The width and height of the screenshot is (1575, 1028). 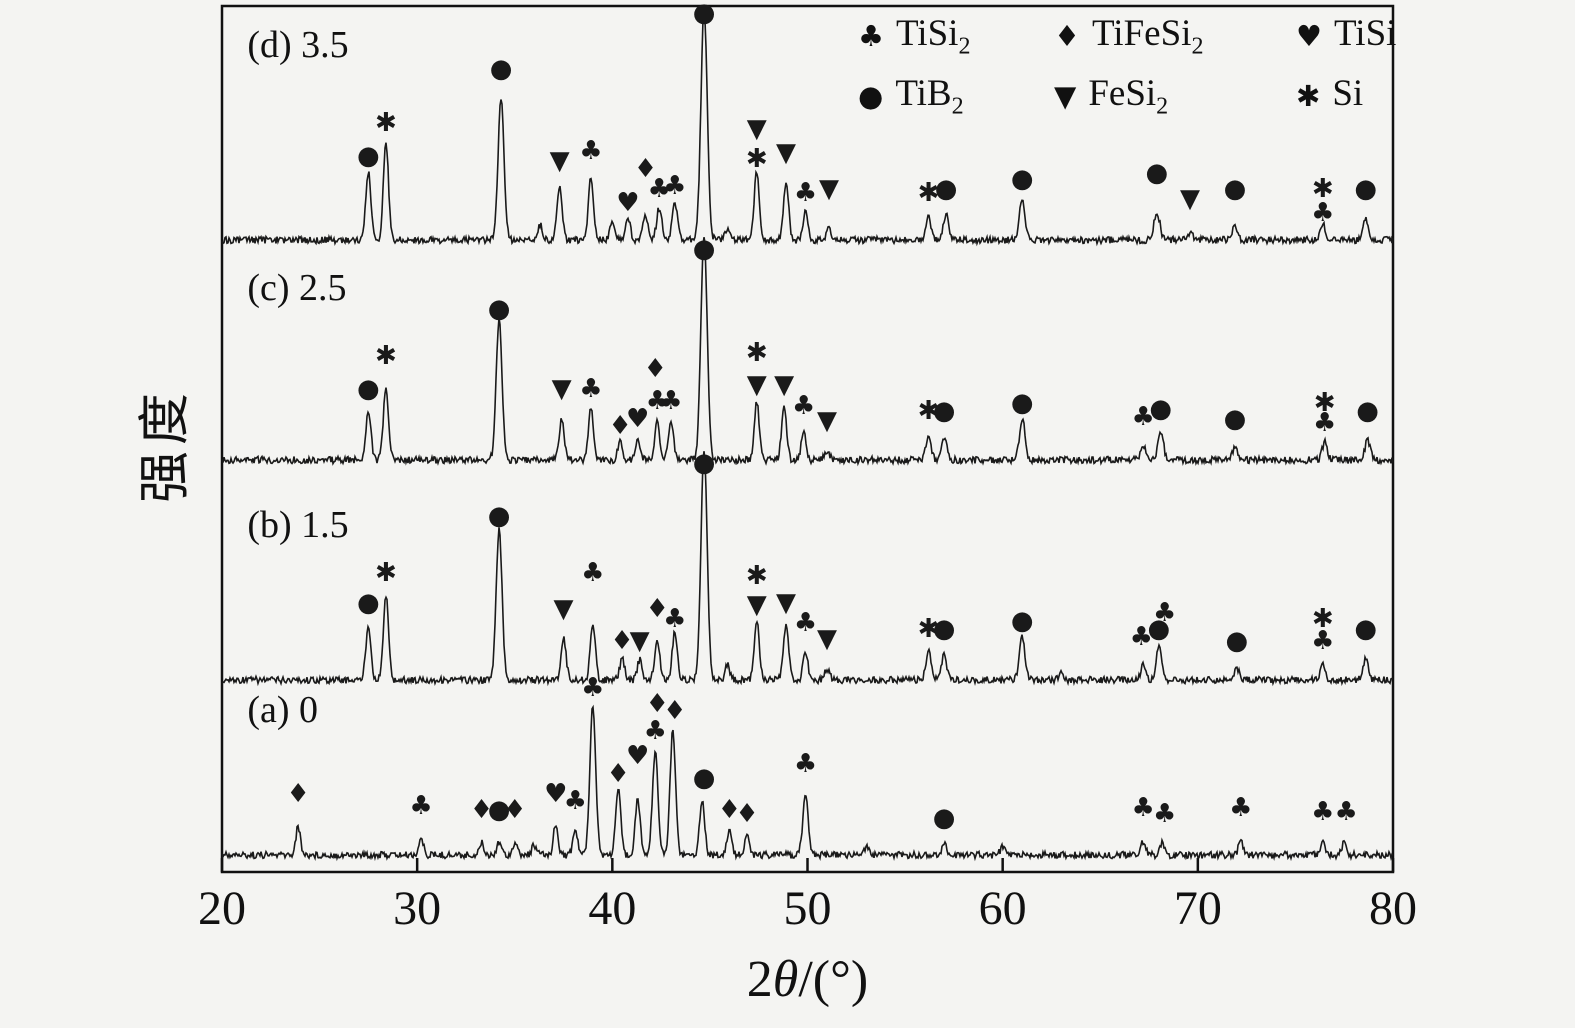 I want to click on phase-name: TiSi2, so click(x=933, y=36).